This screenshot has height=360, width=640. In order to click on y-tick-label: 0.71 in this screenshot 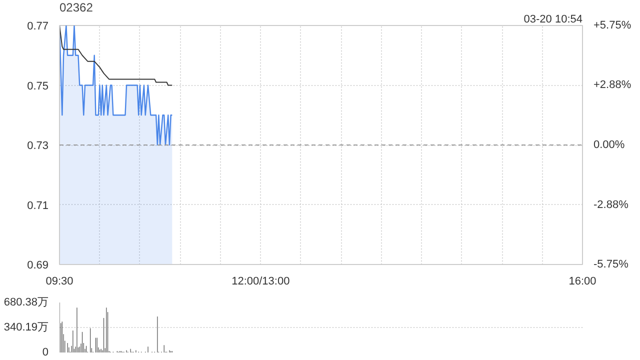, I will do `click(38, 206)`.